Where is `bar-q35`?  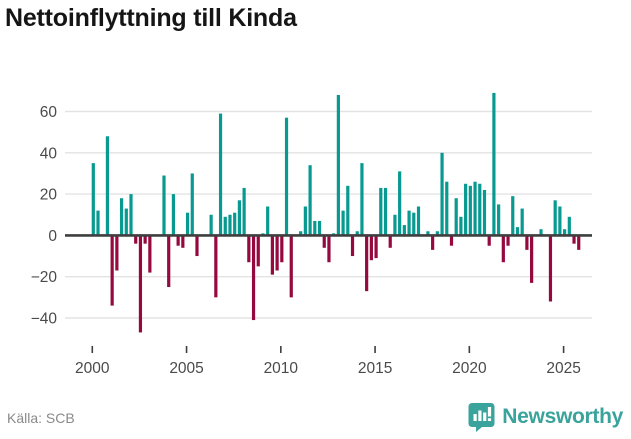 bar-q35 is located at coordinates (258, 251).